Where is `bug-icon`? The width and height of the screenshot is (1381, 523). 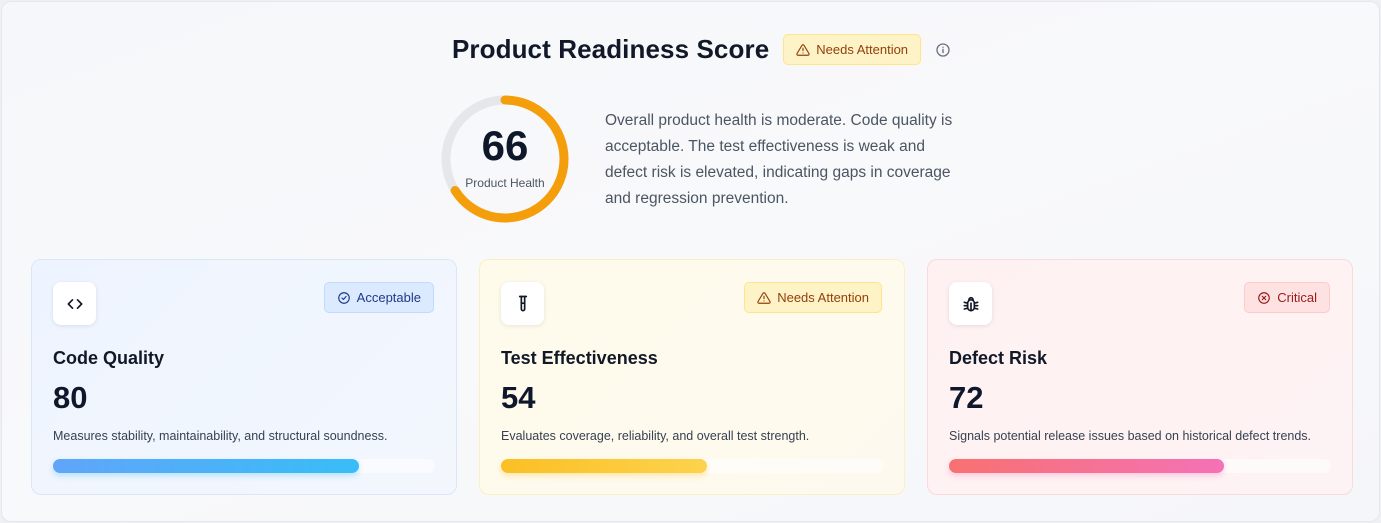
bug-icon is located at coordinates (970, 303).